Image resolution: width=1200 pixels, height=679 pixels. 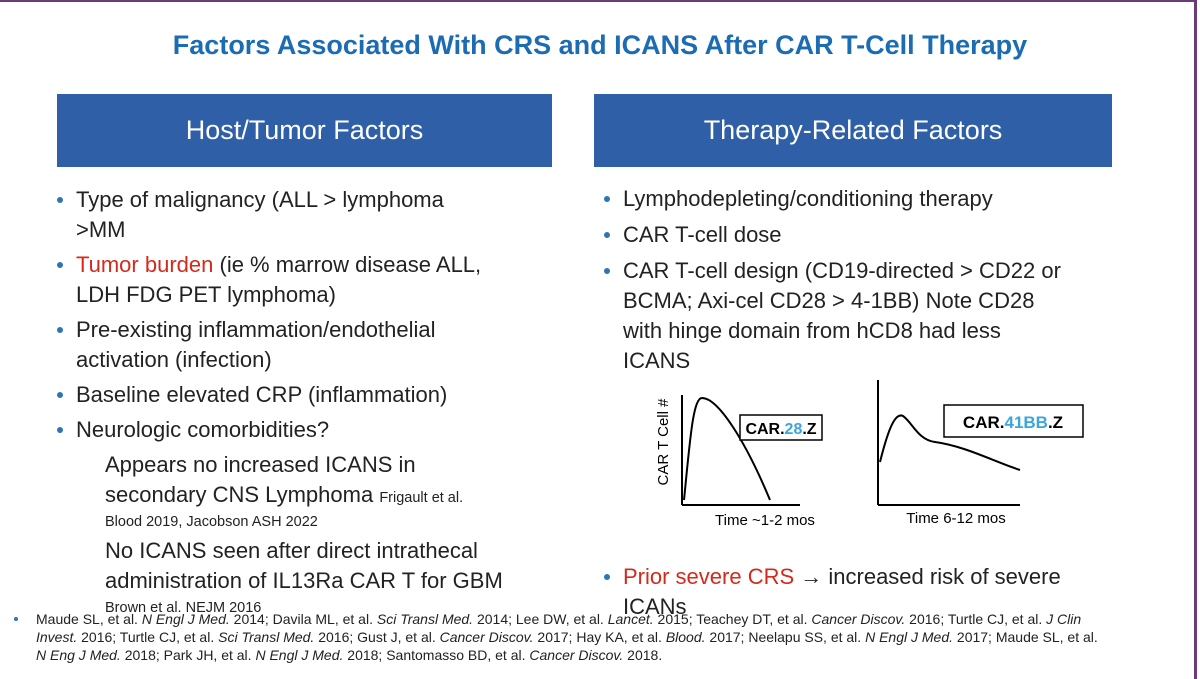 I want to click on text-run: ICANs, so click(x=655, y=606).